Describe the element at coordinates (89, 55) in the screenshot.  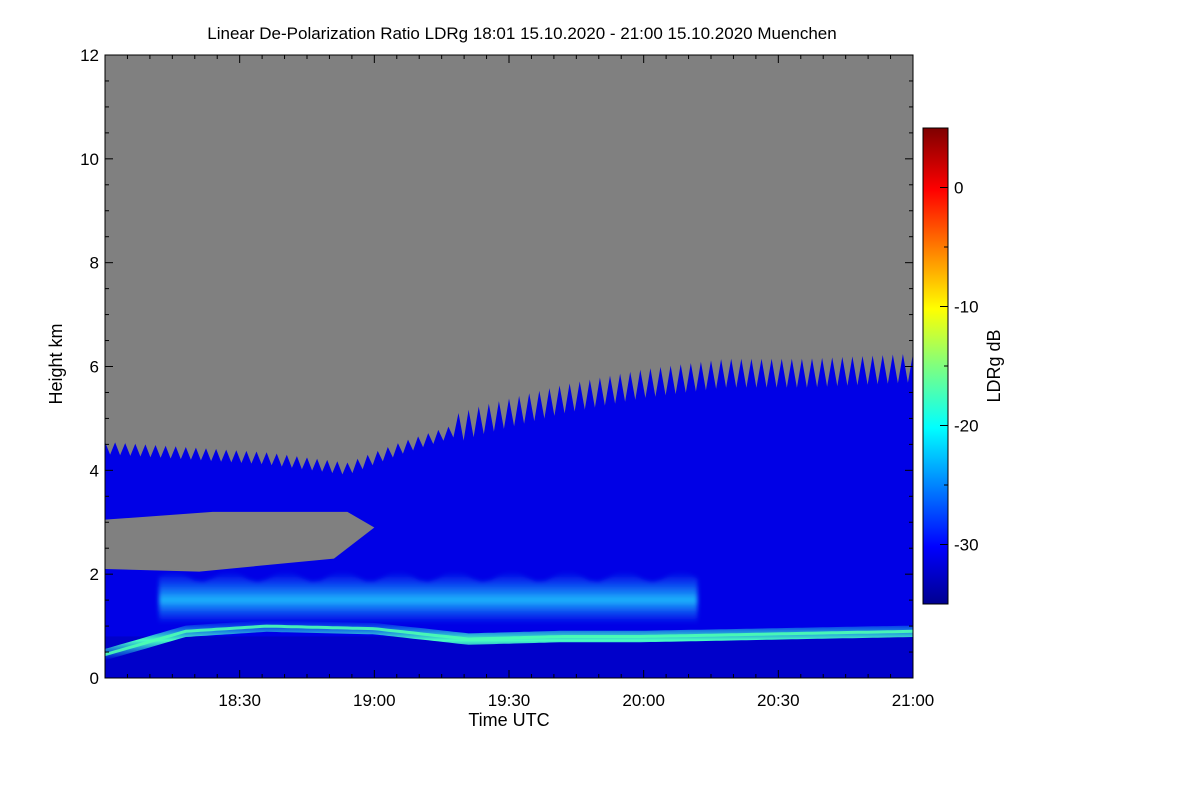
I see `y-tick-label: 12` at that location.